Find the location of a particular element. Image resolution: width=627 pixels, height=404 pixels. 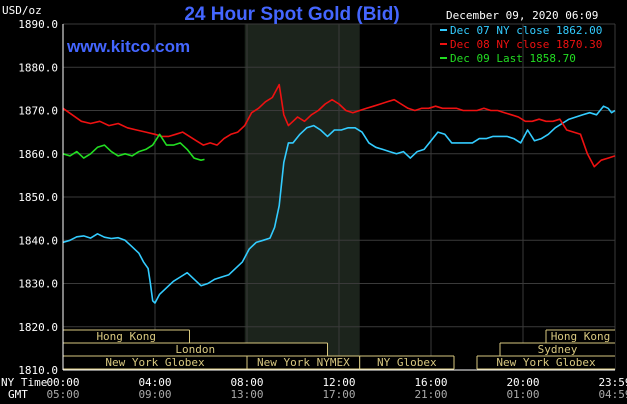

session-label: Sydney is located at coordinates (558, 349).